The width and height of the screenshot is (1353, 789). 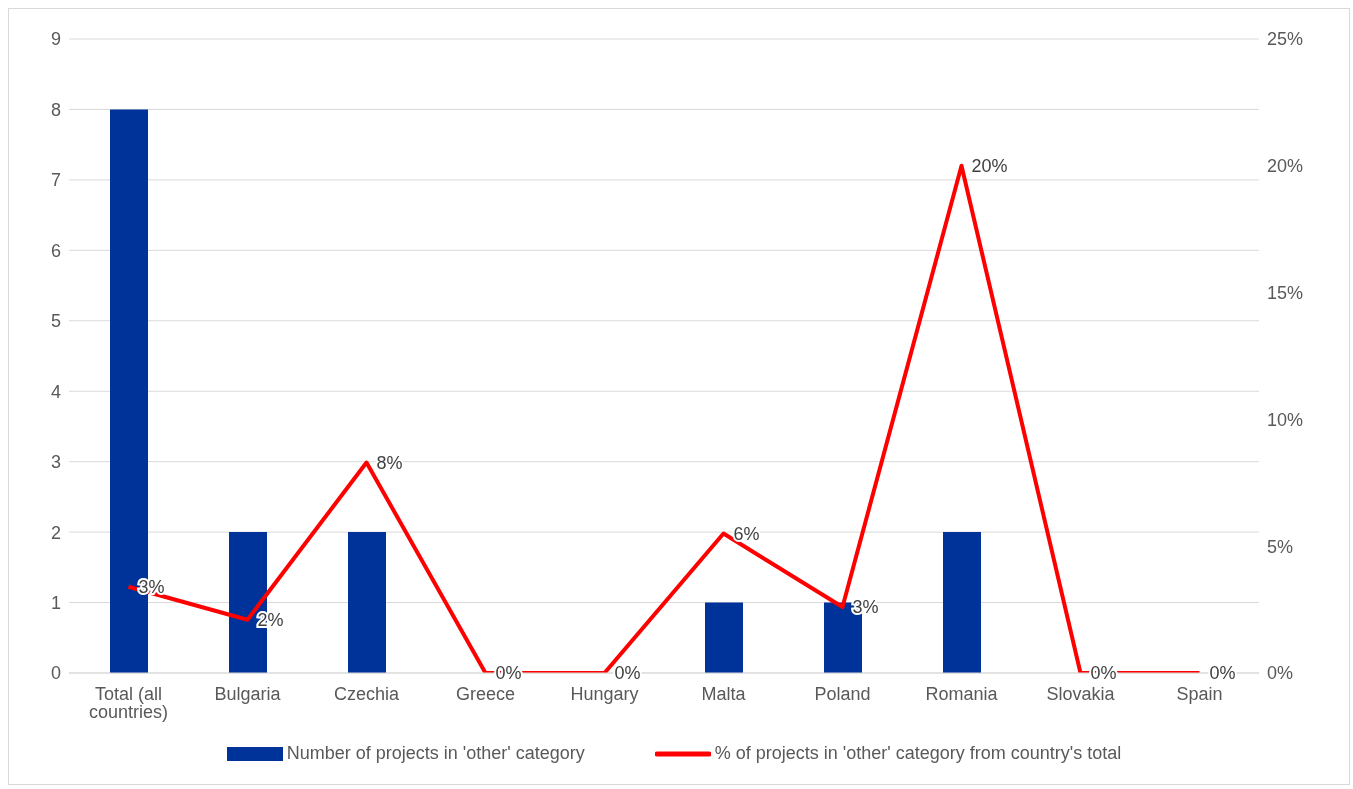 What do you see at coordinates (55, 673) in the screenshot?
I see `y-tick-label: 0` at bounding box center [55, 673].